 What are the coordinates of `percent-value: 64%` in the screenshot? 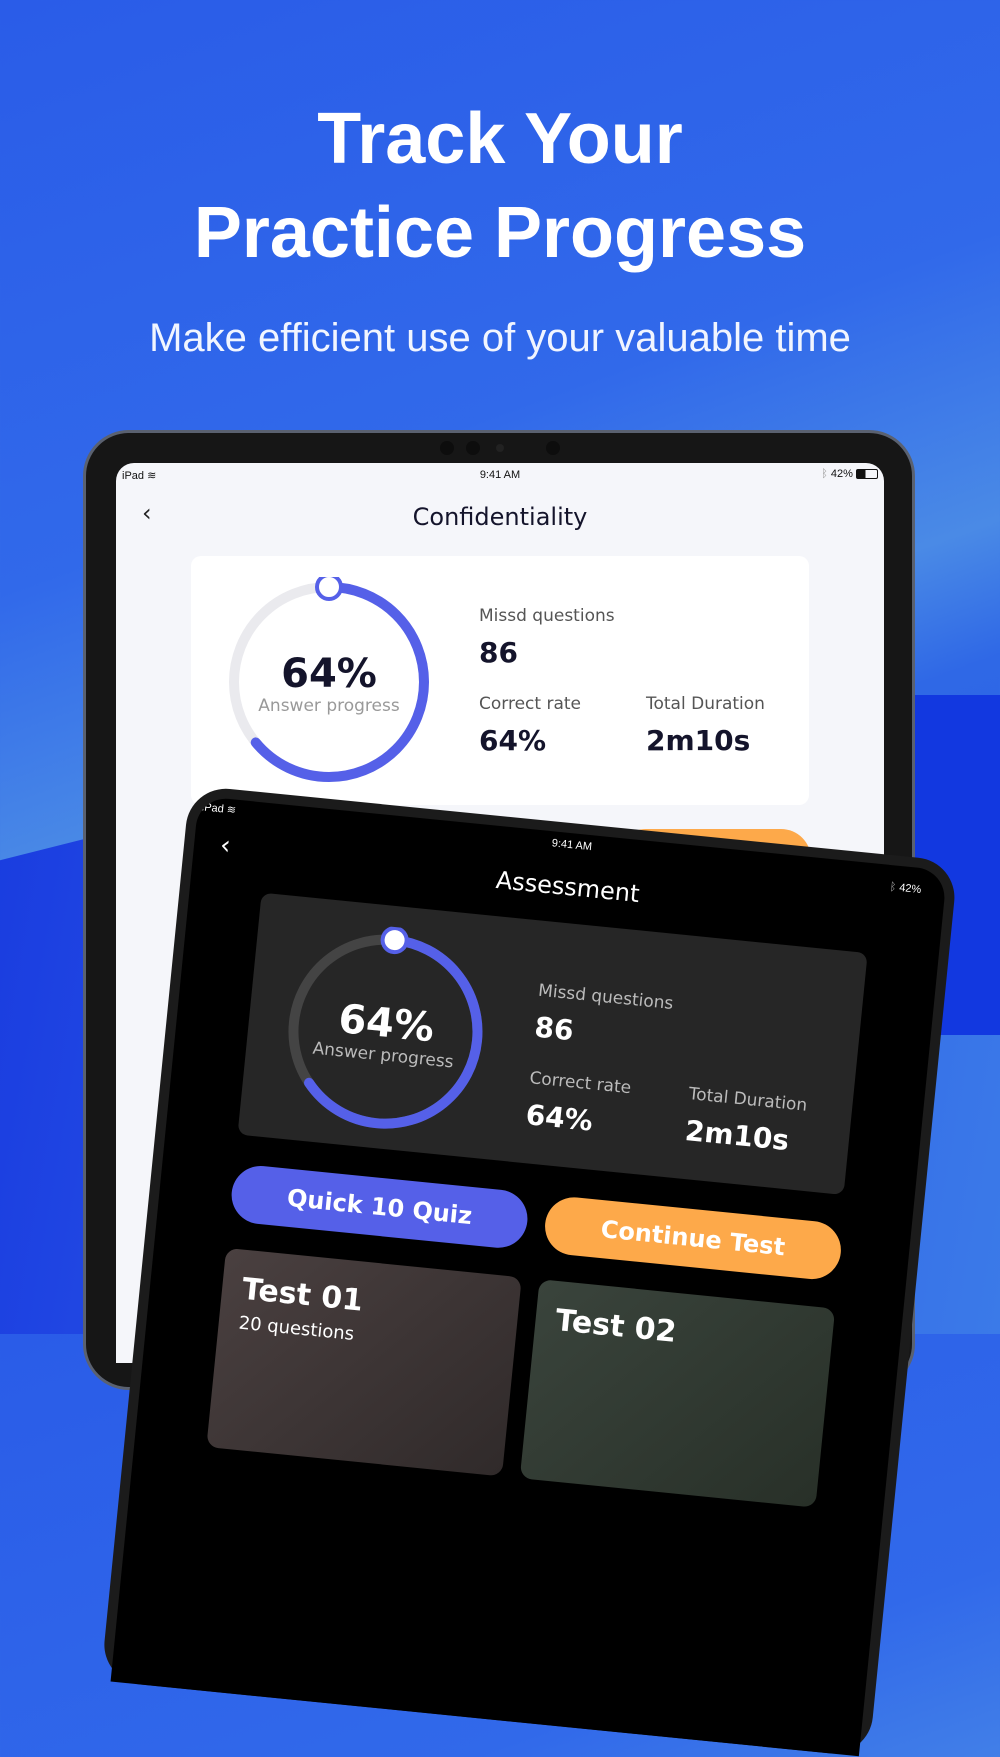 It's located at (329, 674).